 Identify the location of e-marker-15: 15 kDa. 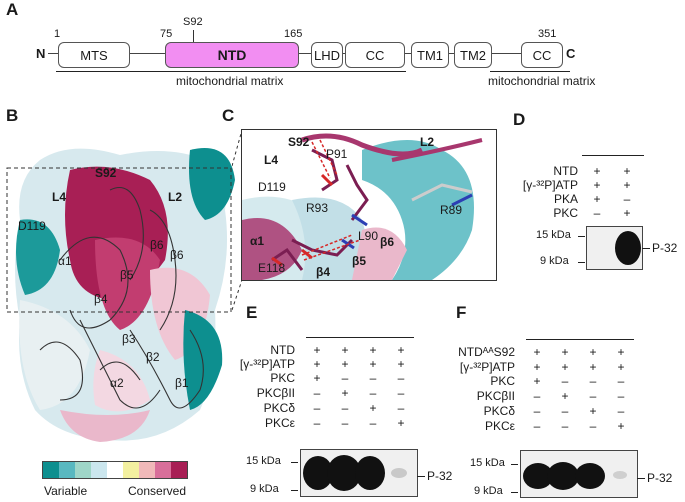
(263, 461).